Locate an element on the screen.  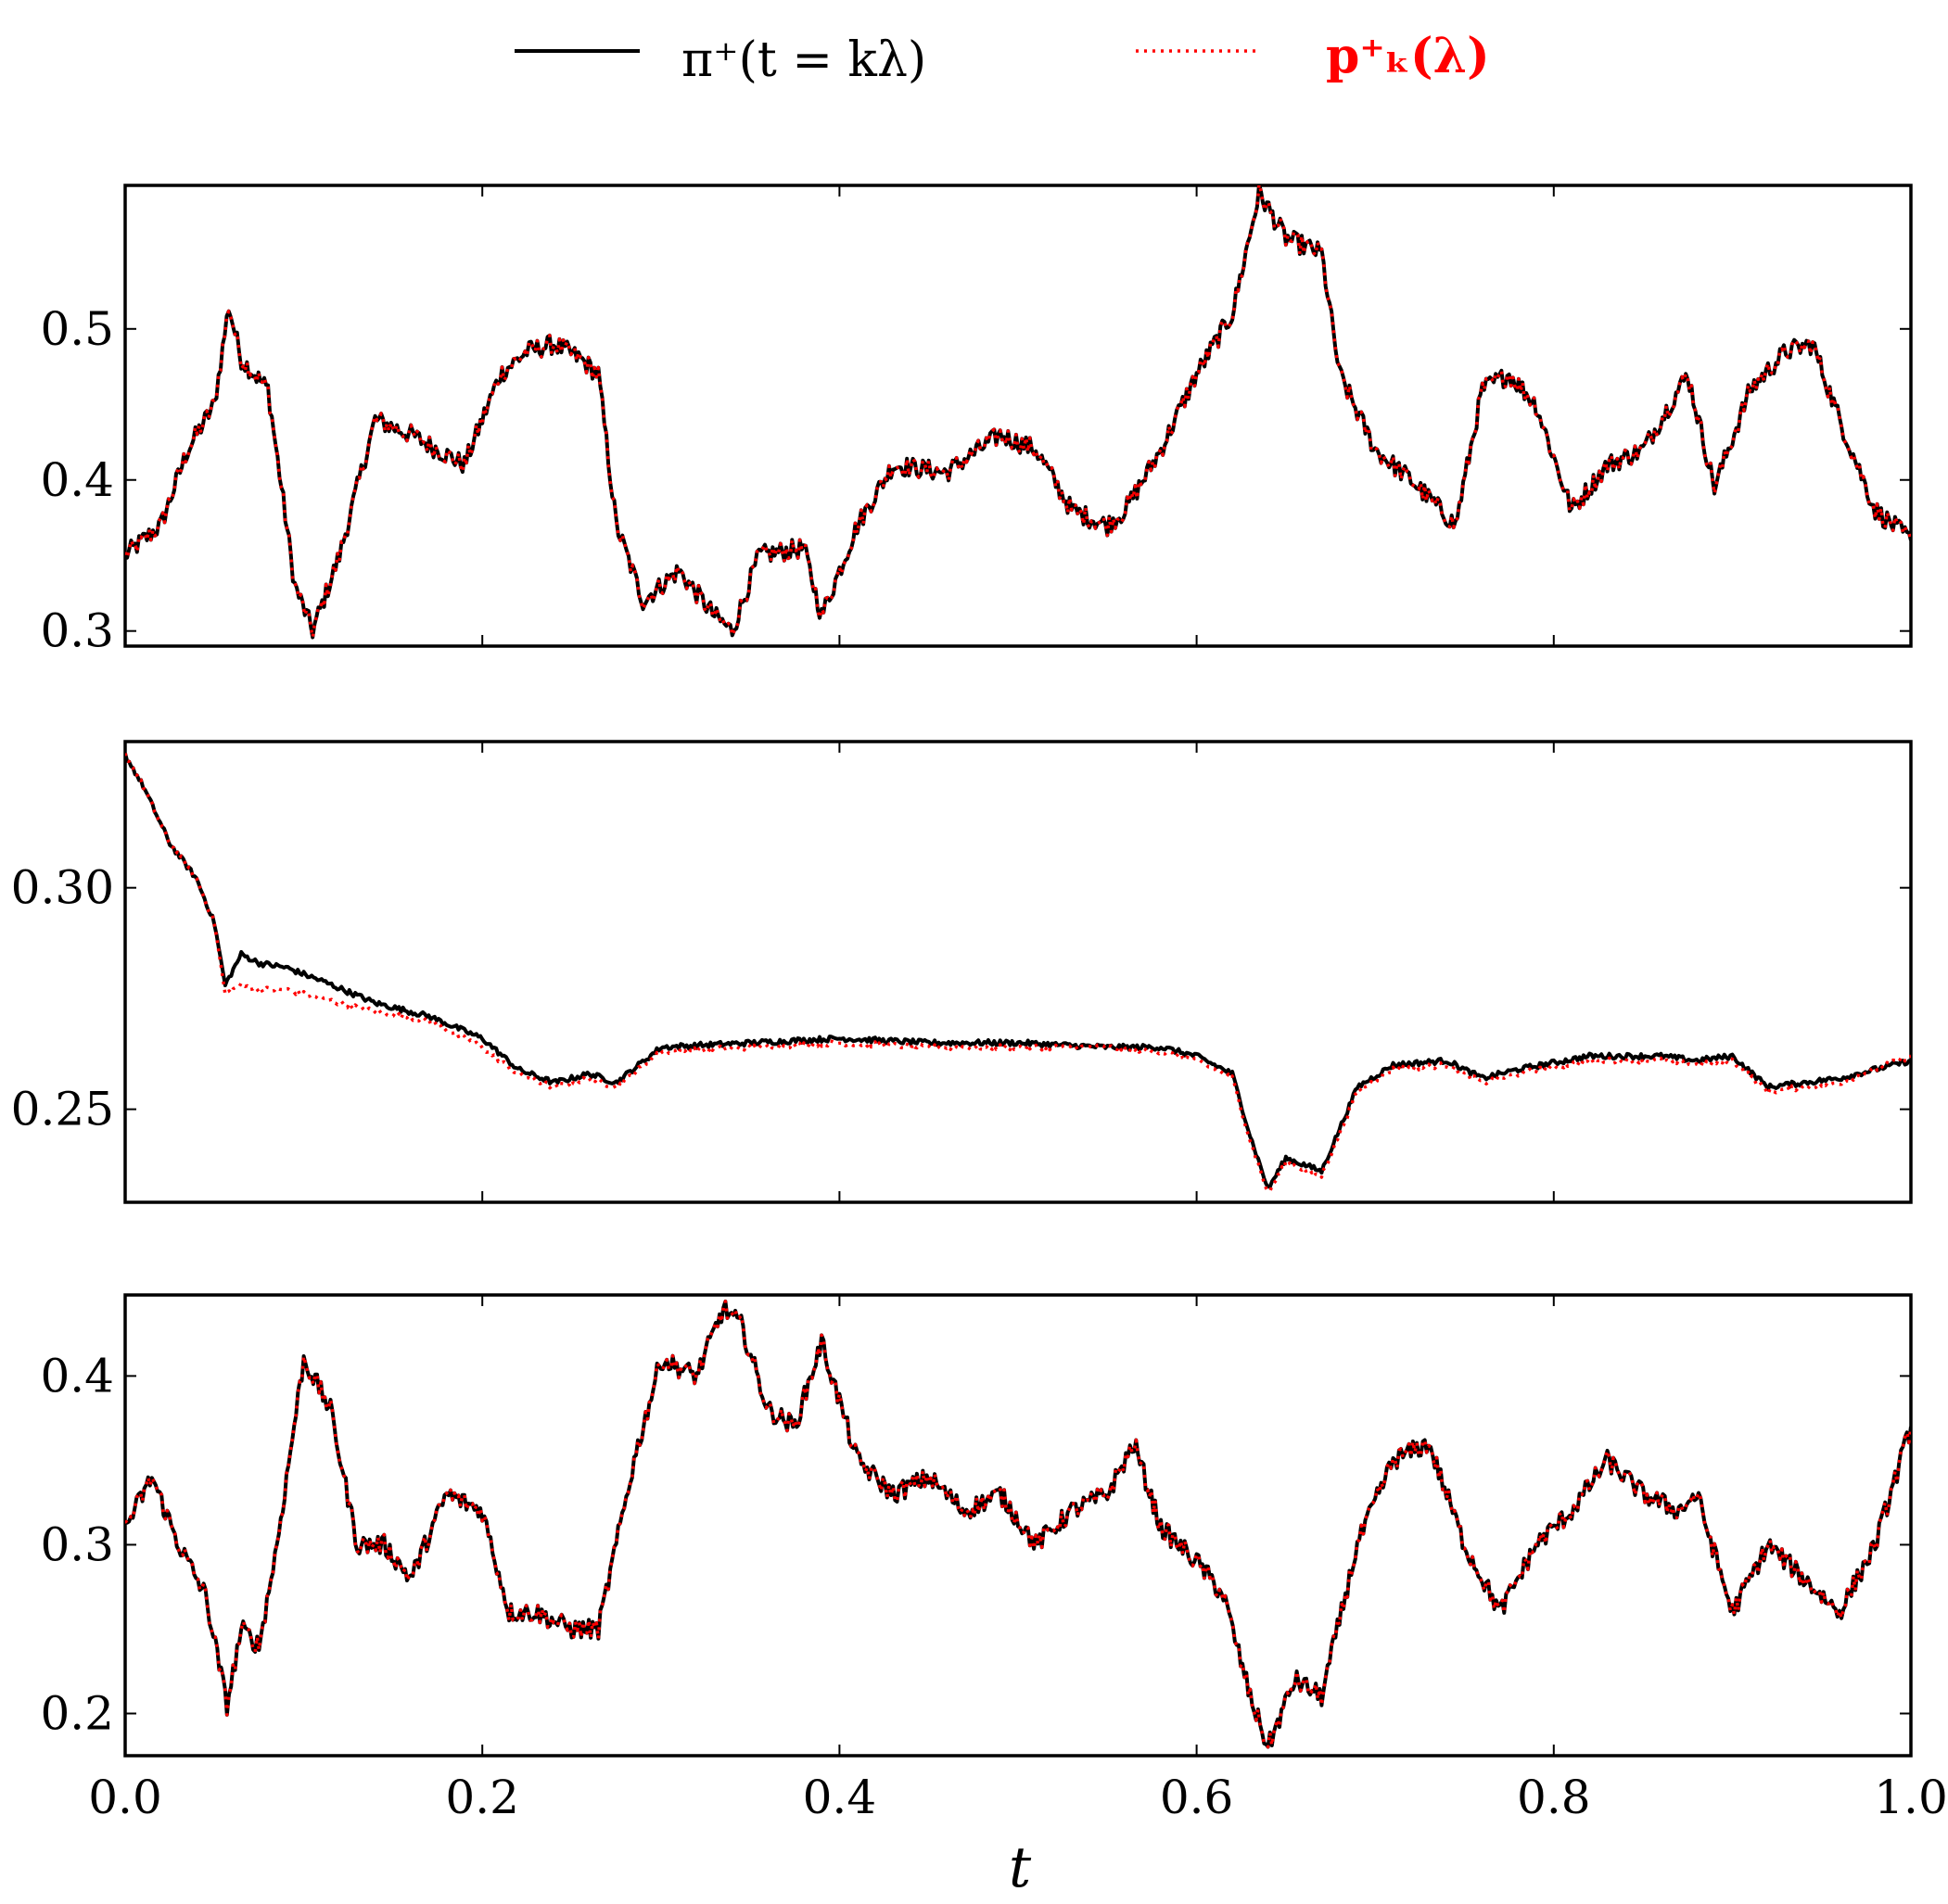
legend: π⁺(t = kλ) p⁺ₖ(λ) is located at coordinates (1002, 58).